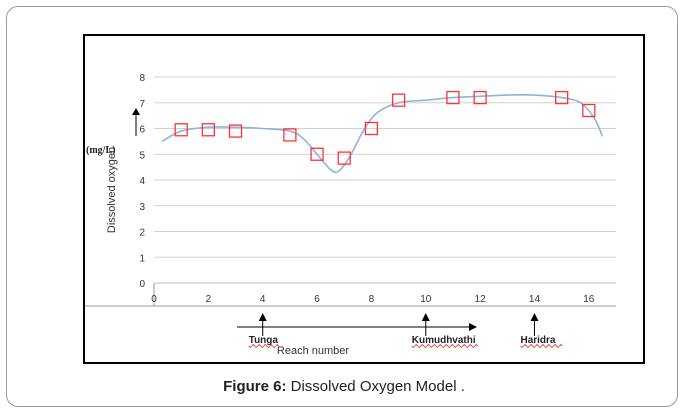  I want to click on y-tick-label: 7, so click(142, 104).